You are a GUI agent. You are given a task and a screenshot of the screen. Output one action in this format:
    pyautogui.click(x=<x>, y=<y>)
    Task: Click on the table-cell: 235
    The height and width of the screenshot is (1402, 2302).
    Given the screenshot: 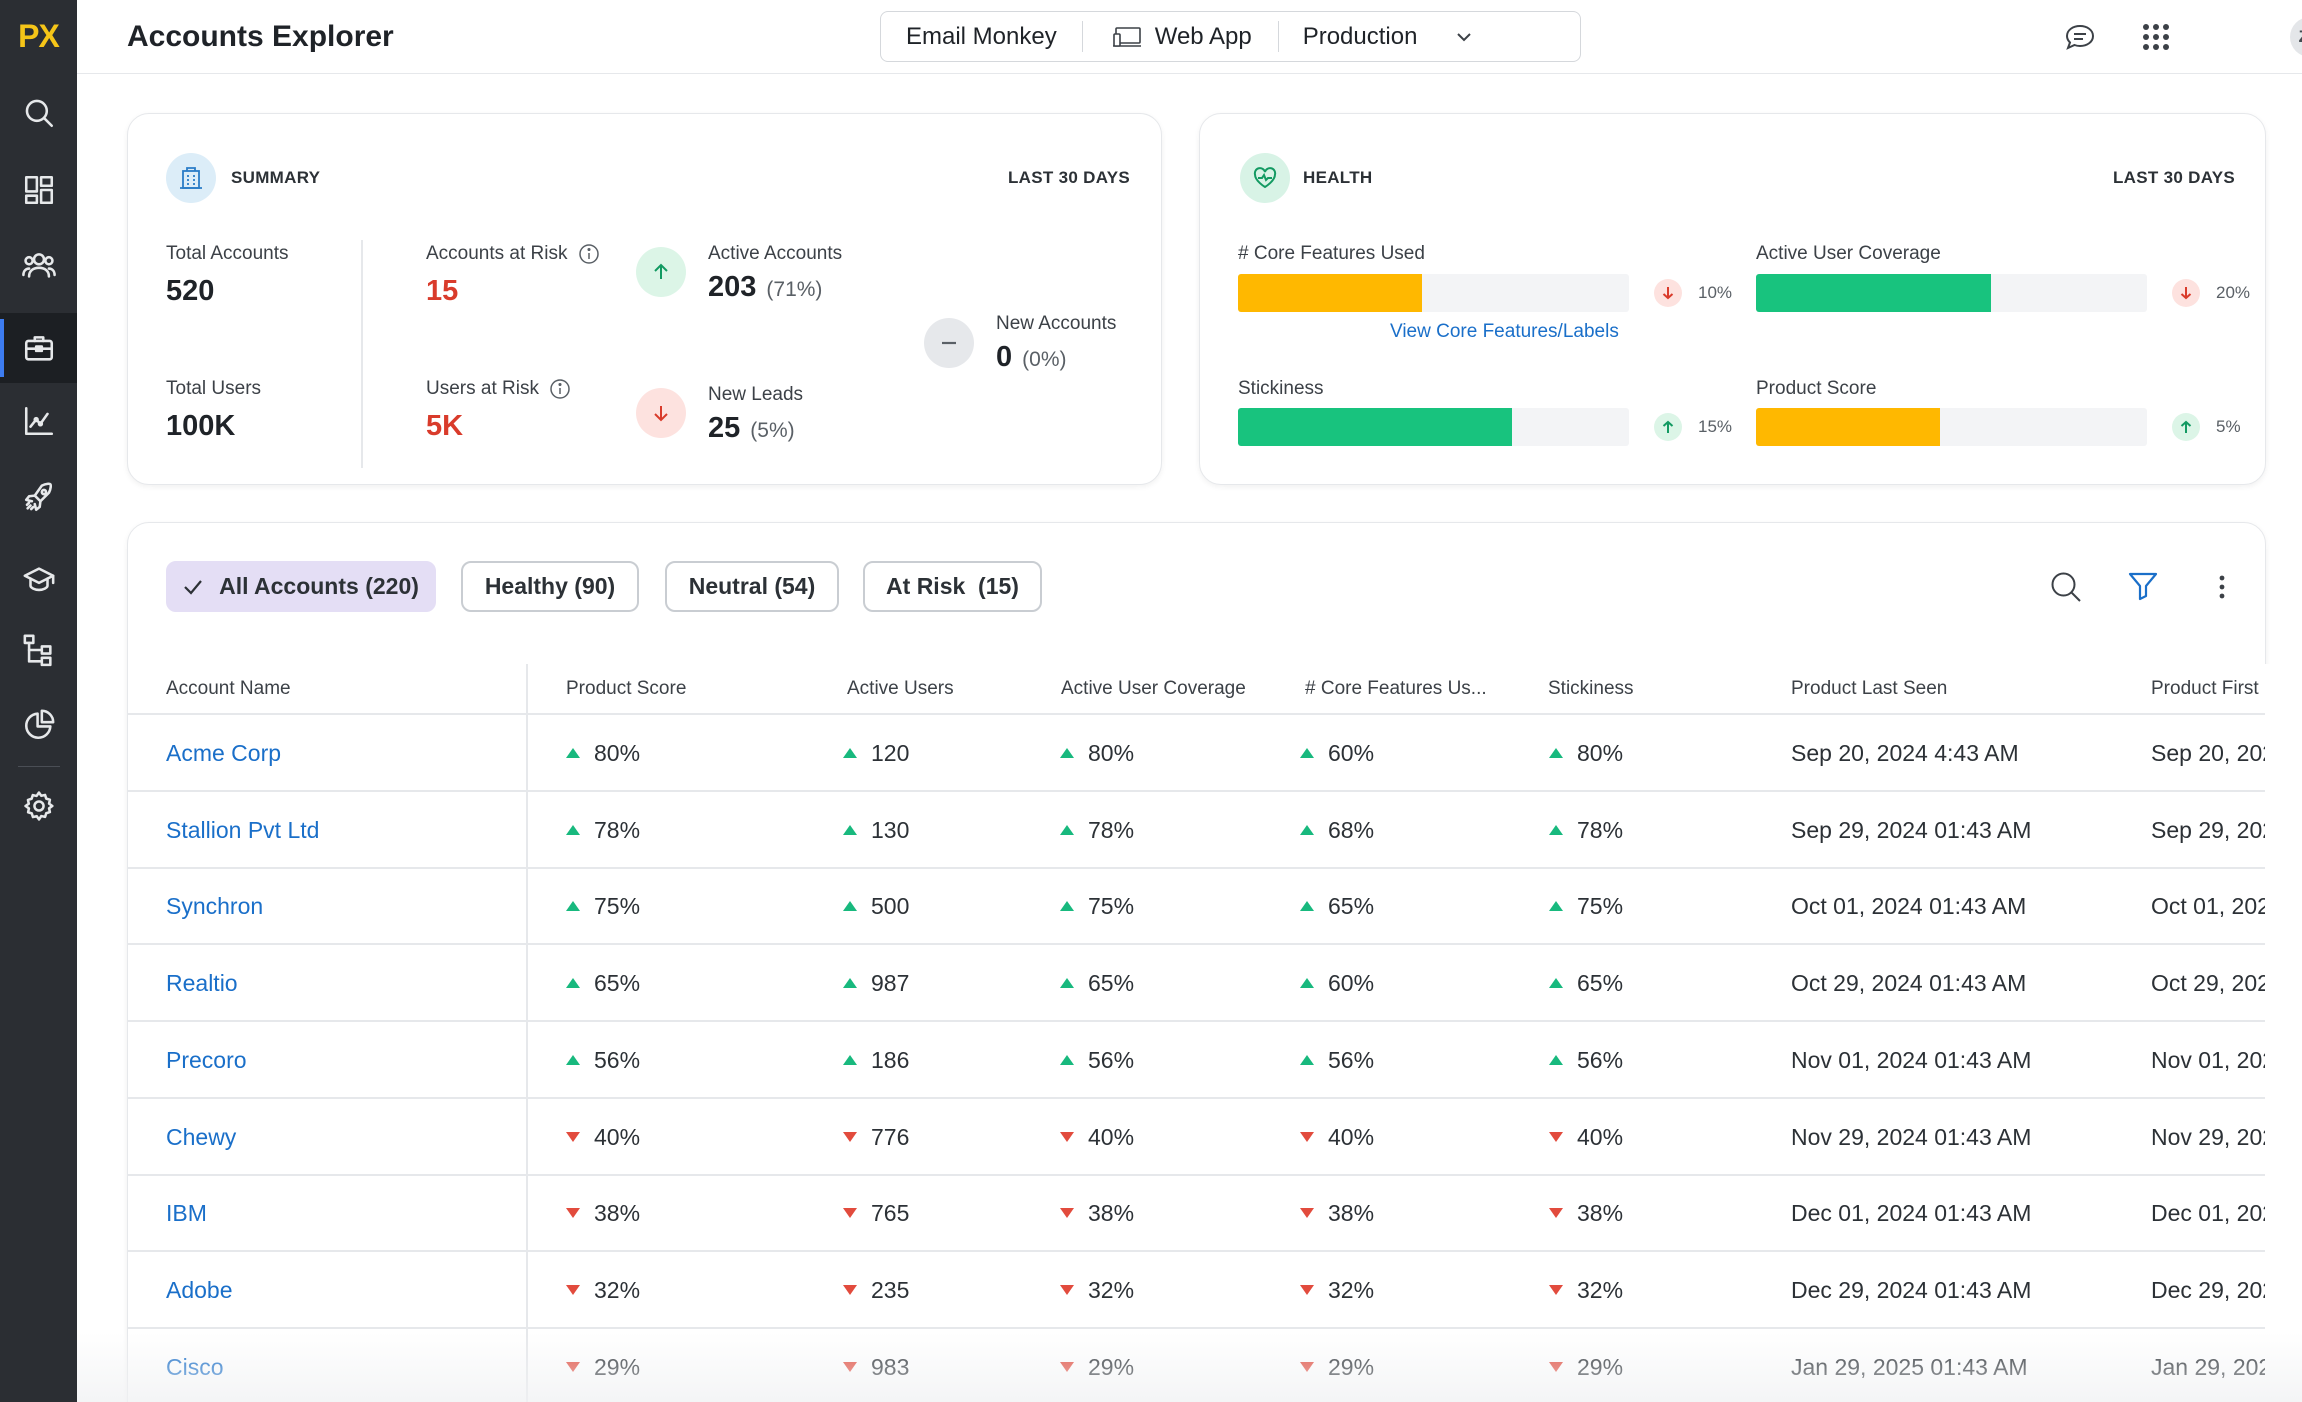 What is the action you would take?
    pyautogui.click(x=876, y=1290)
    